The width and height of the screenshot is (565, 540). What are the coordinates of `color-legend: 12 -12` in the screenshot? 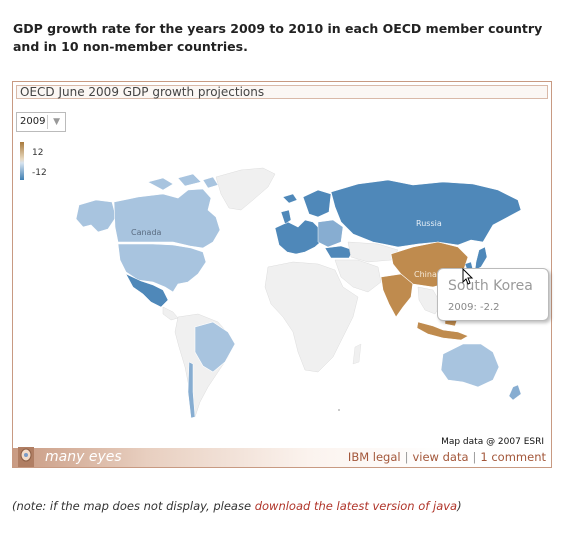 It's located at (50, 163).